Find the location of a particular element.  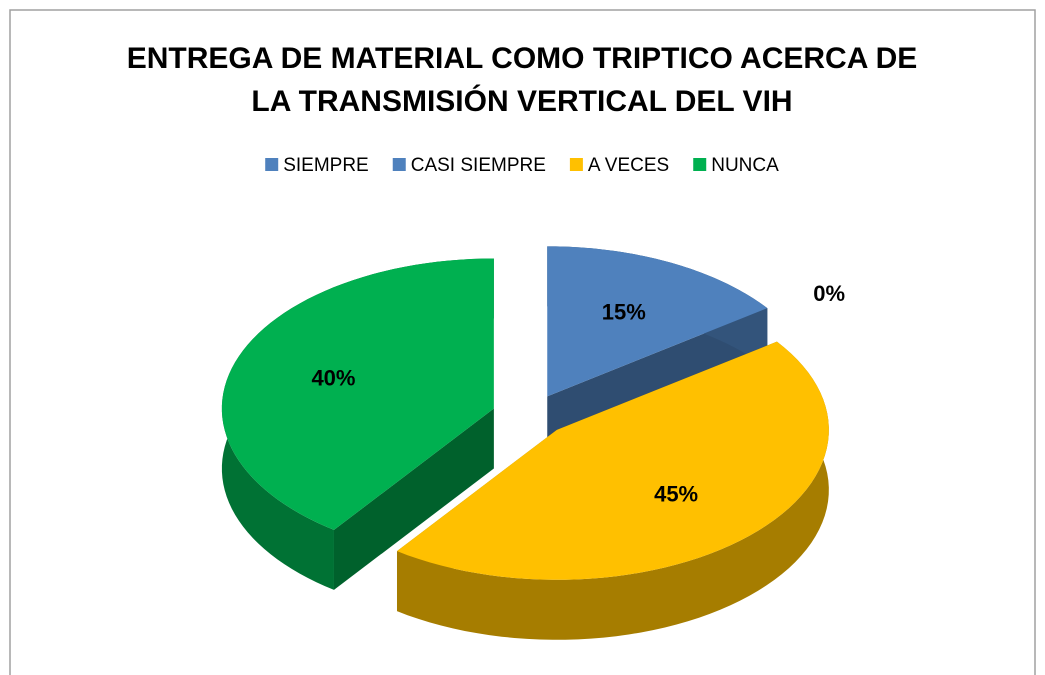

legend-label: SIEMPRE is located at coordinates (326, 165).